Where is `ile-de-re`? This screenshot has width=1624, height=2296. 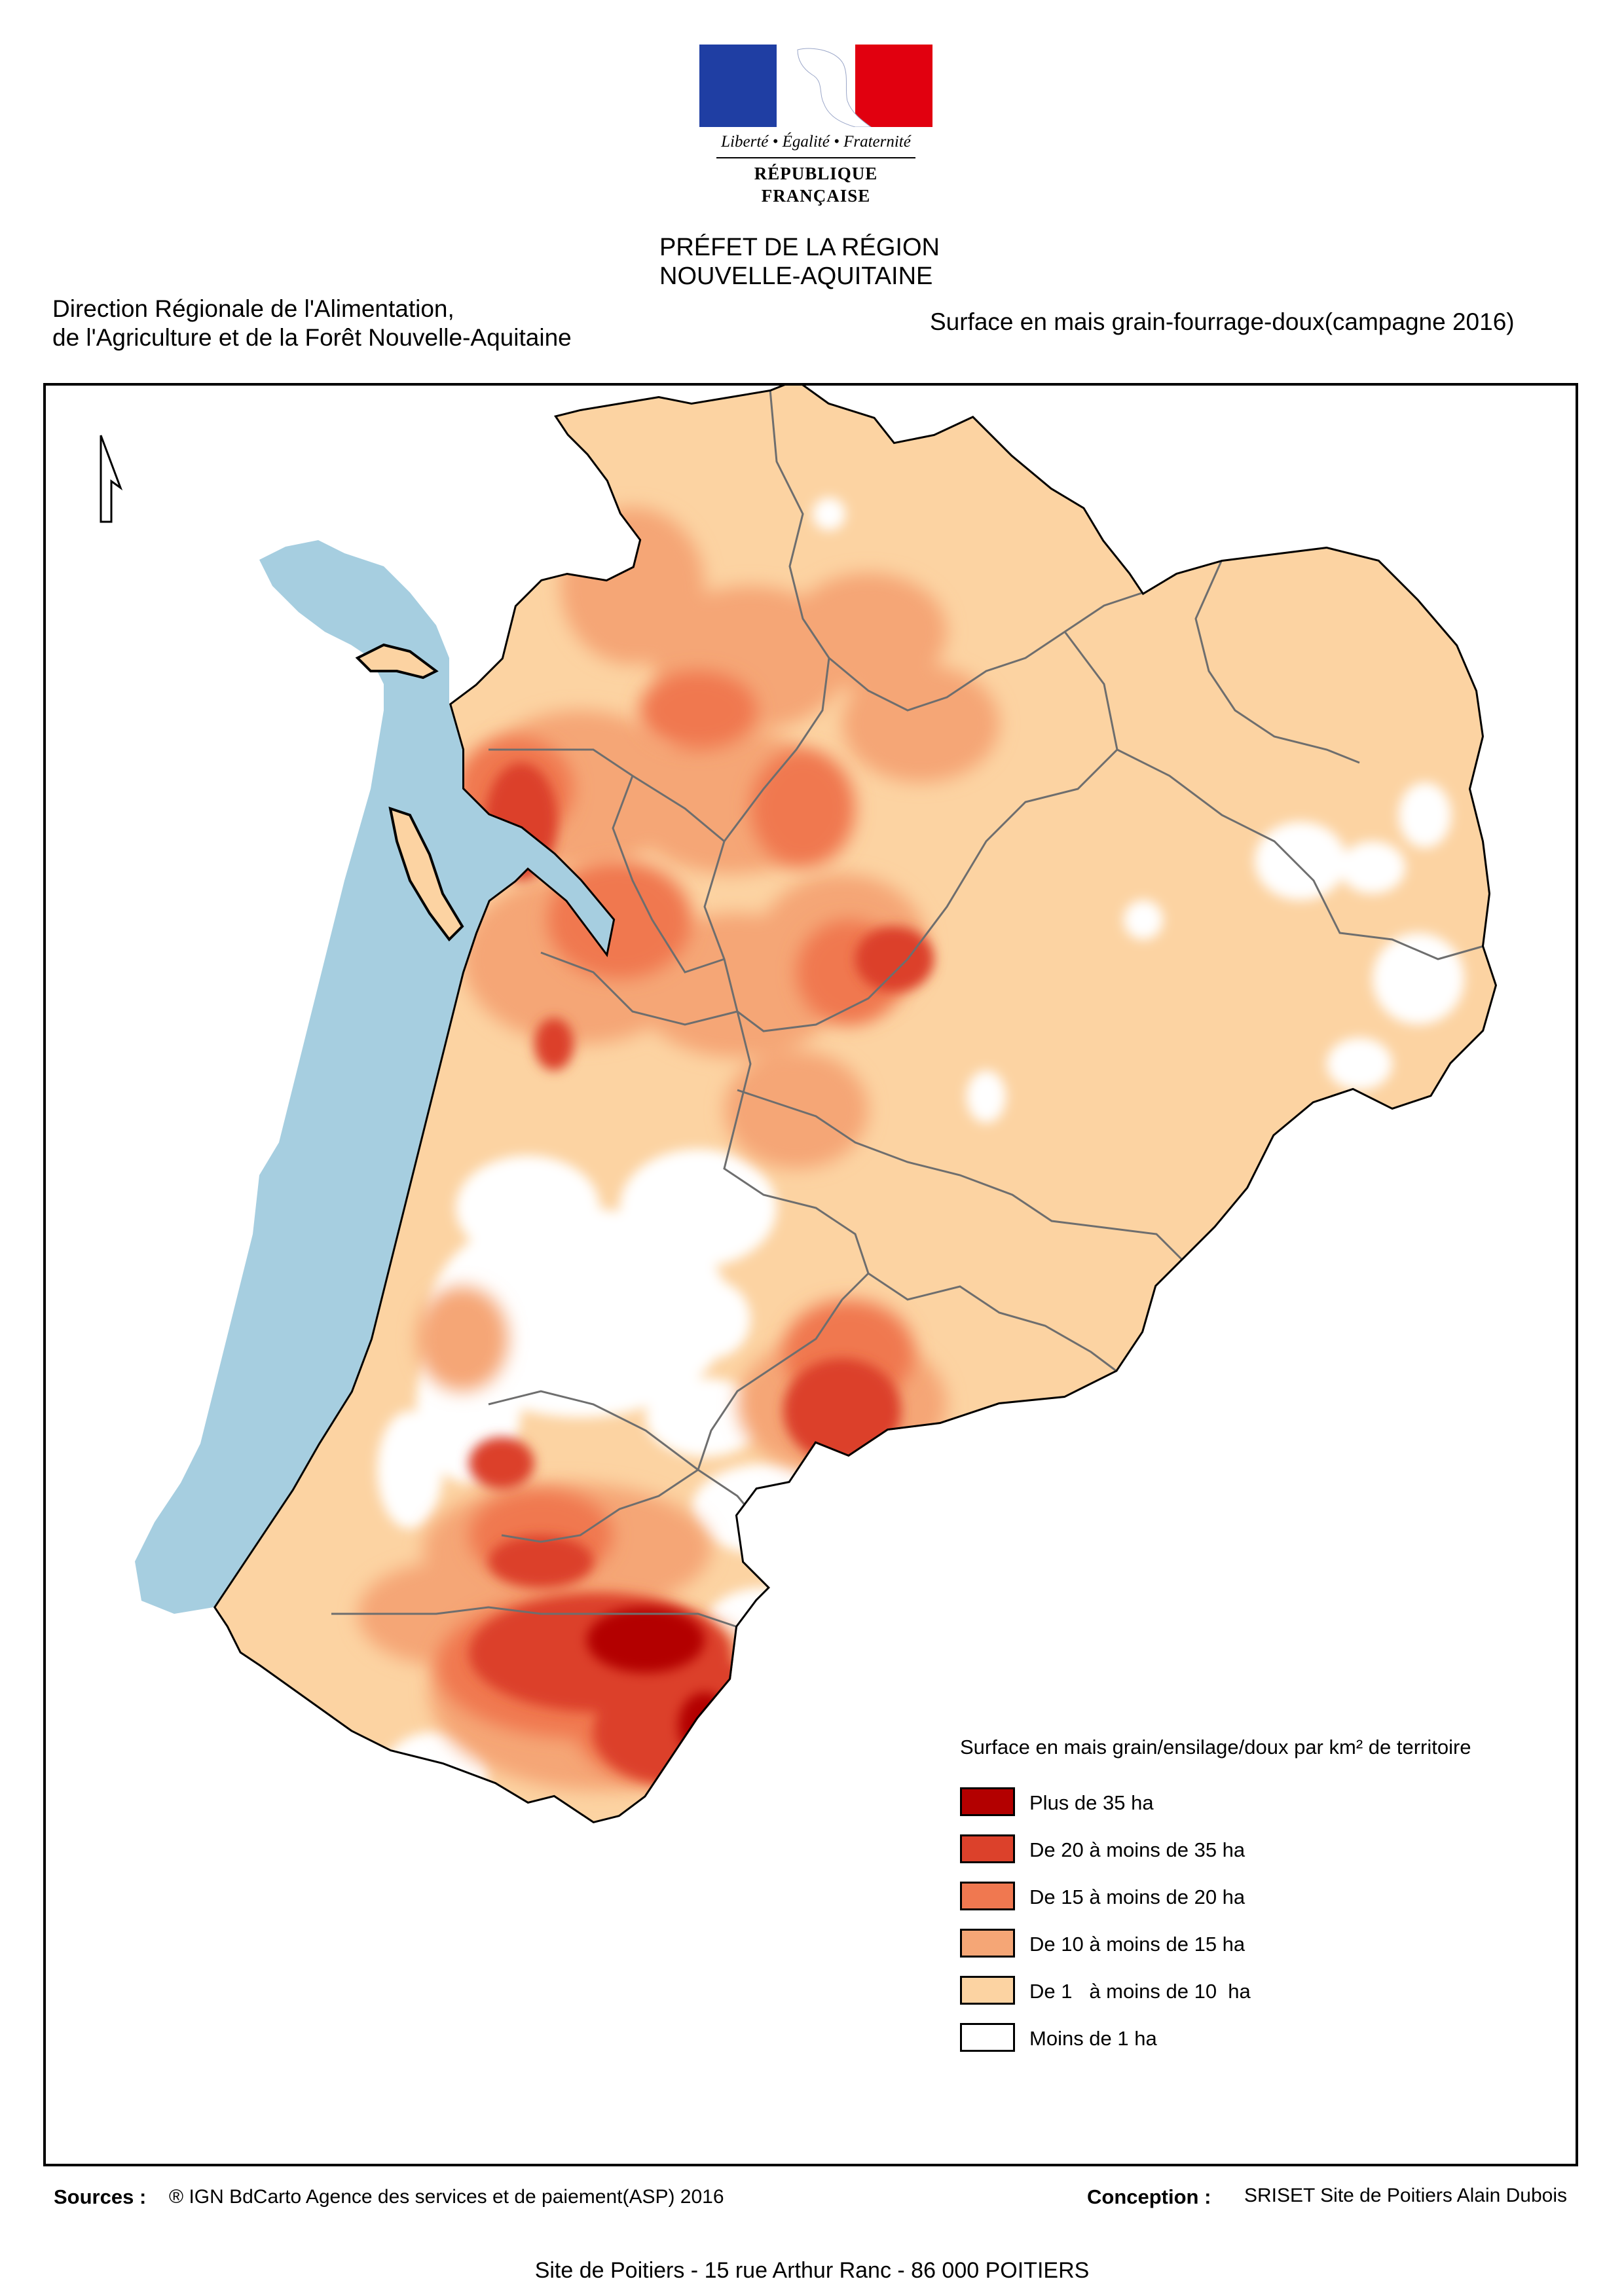 ile-de-re is located at coordinates (397, 661).